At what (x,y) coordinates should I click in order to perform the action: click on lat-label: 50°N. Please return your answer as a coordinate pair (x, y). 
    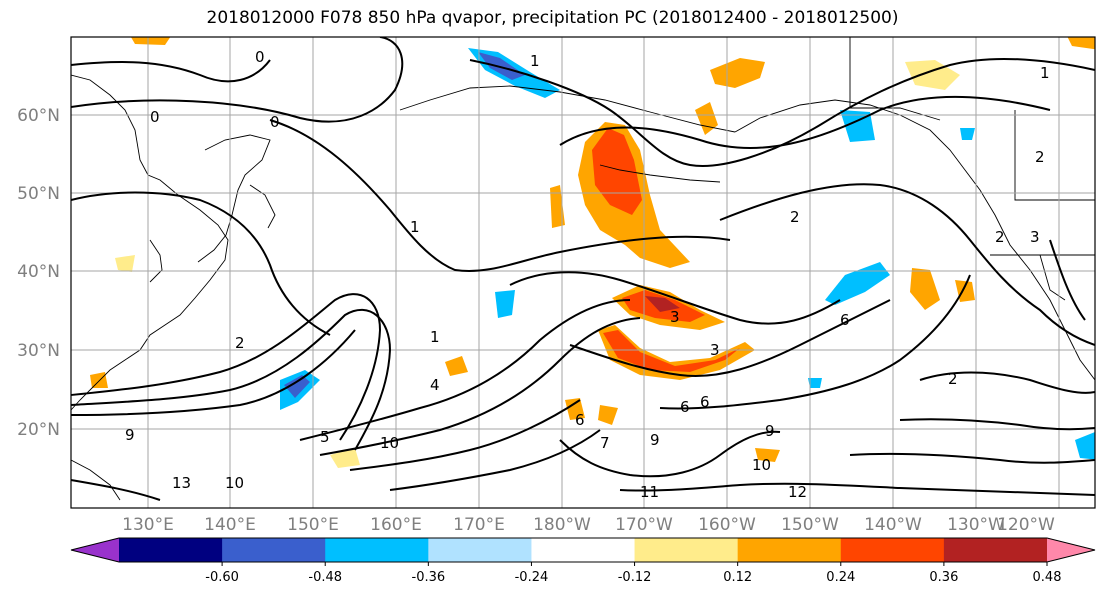
    Looking at the image, I should click on (38, 194).